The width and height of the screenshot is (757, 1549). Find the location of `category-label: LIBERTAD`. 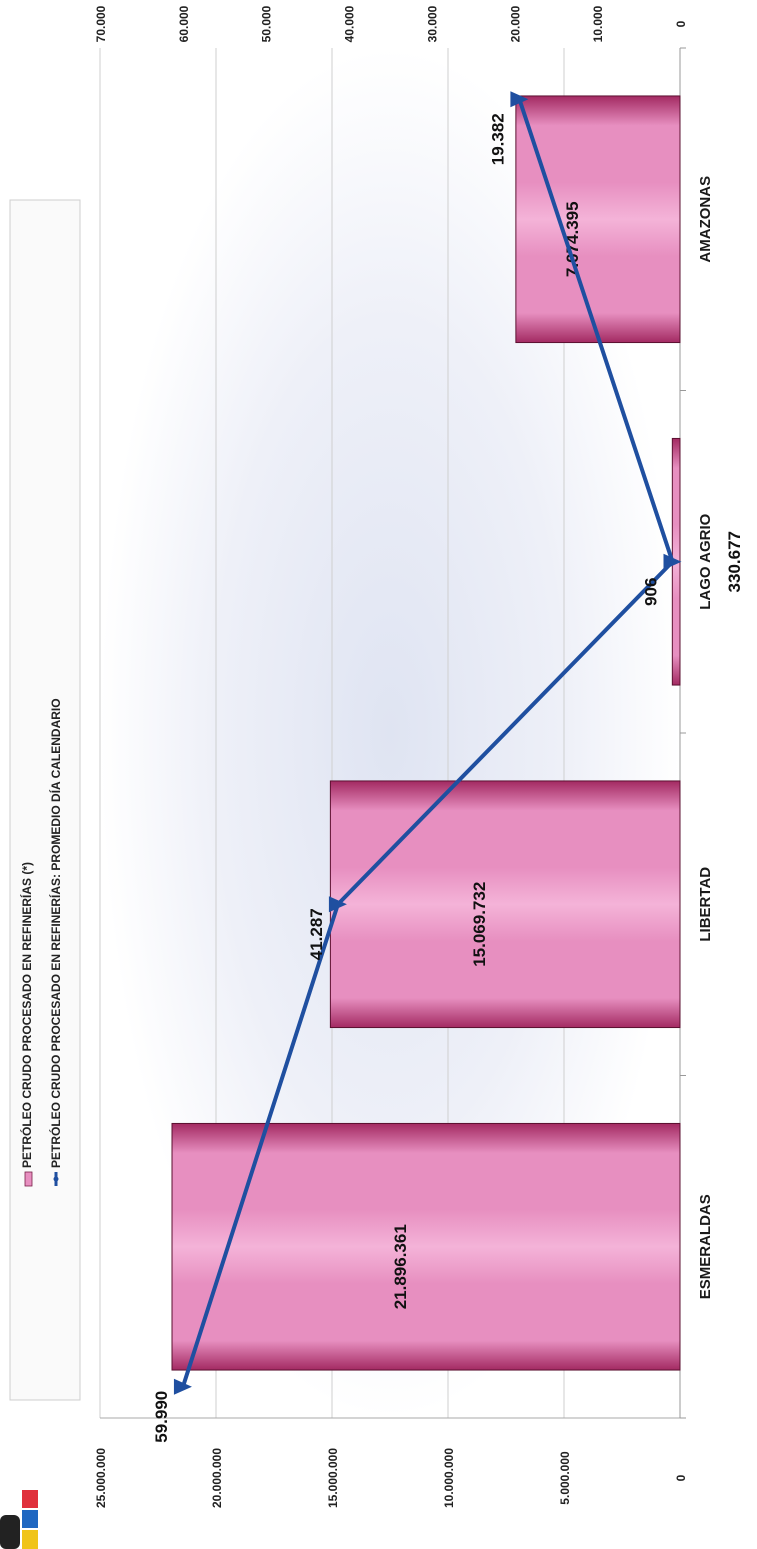

category-label: LIBERTAD is located at coordinates (705, 904).